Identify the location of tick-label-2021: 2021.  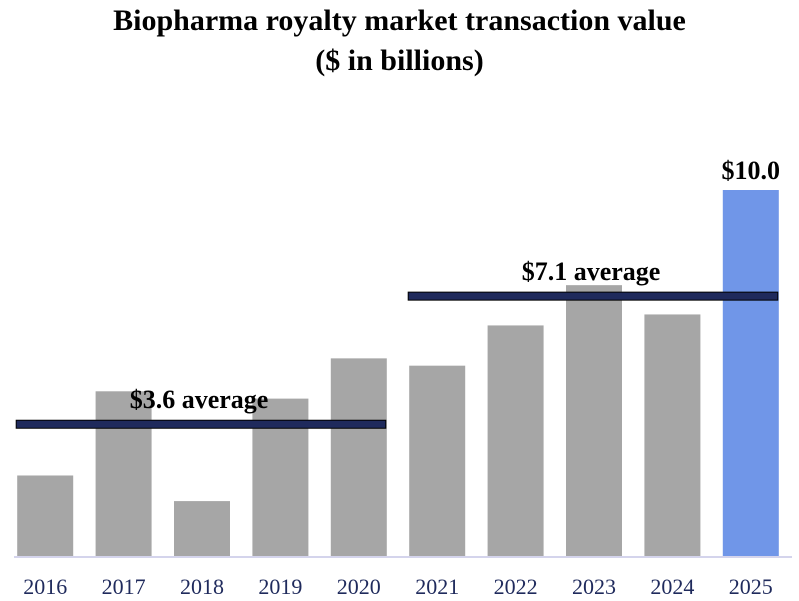
(437, 586).